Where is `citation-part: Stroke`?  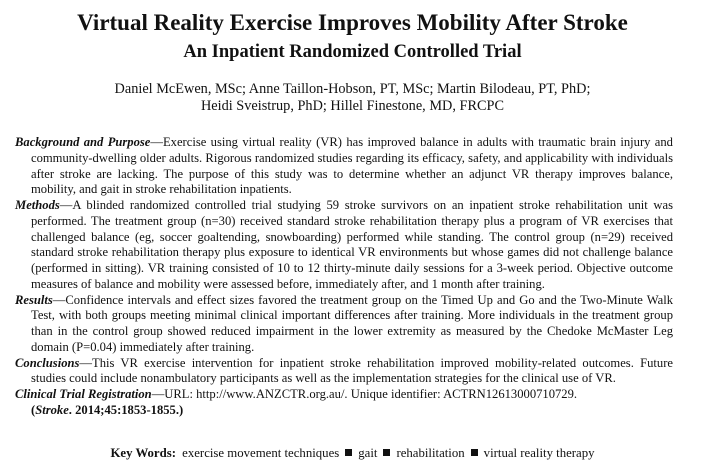
citation-part: Stroke is located at coordinates (52, 409).